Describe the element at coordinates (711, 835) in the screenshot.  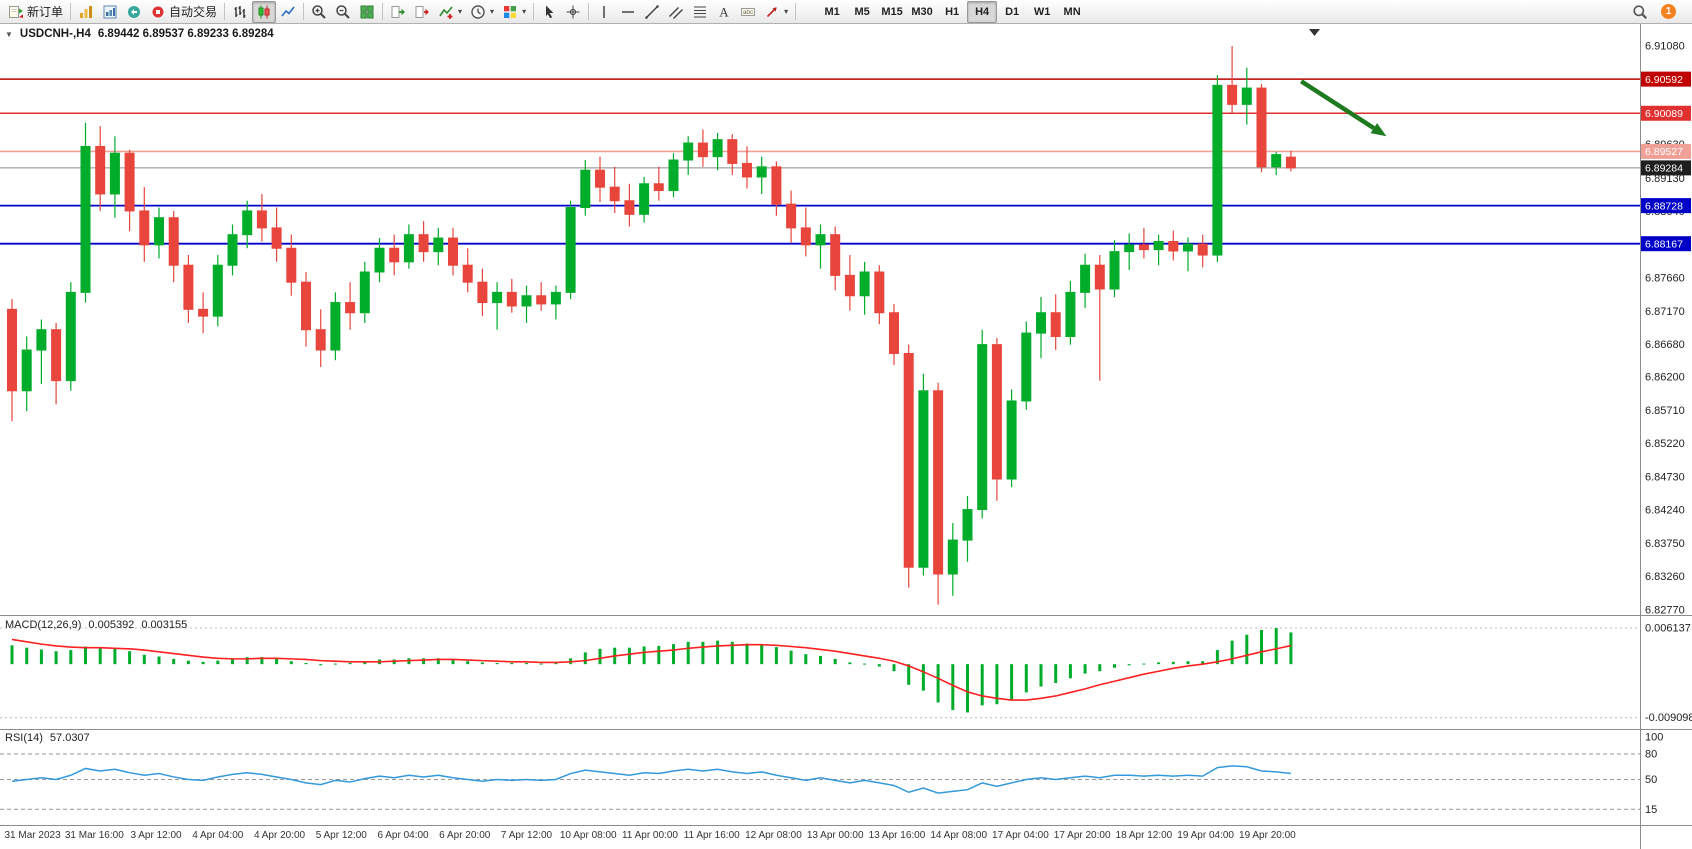
I see `time-axis-label: 11 Apr 16:00` at that location.